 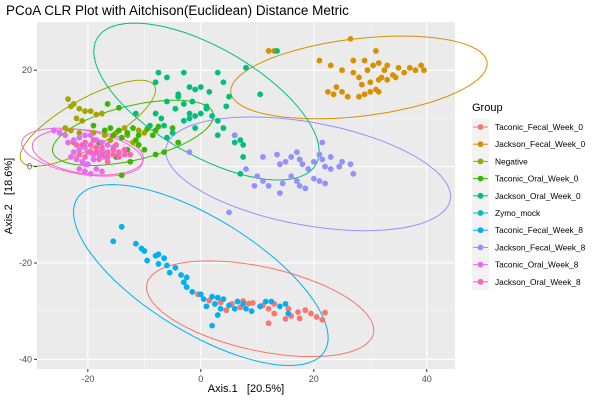 What do you see at coordinates (29, 167) in the screenshot?
I see `y-tick-label: 0` at bounding box center [29, 167].